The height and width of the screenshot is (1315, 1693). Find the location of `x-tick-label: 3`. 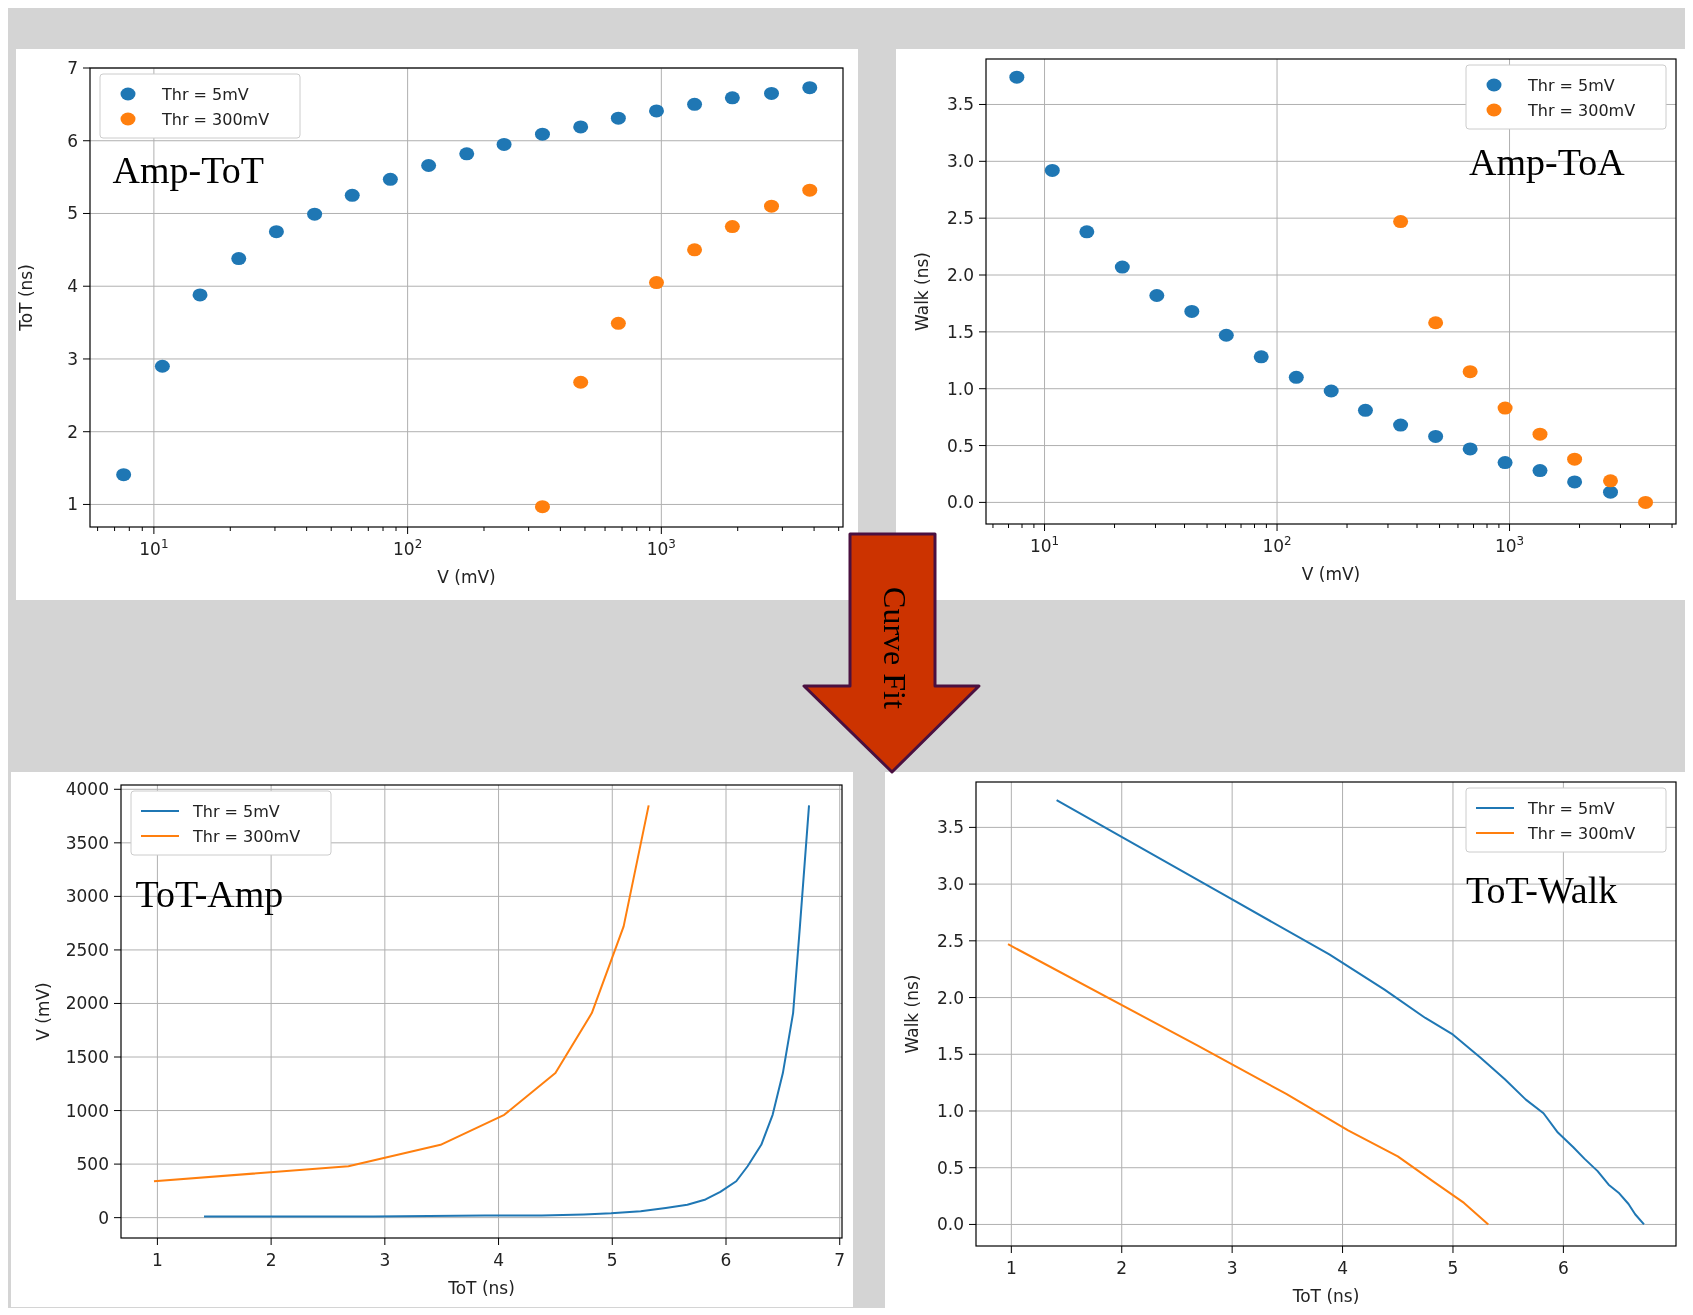

x-tick-label: 3 is located at coordinates (1232, 1268).